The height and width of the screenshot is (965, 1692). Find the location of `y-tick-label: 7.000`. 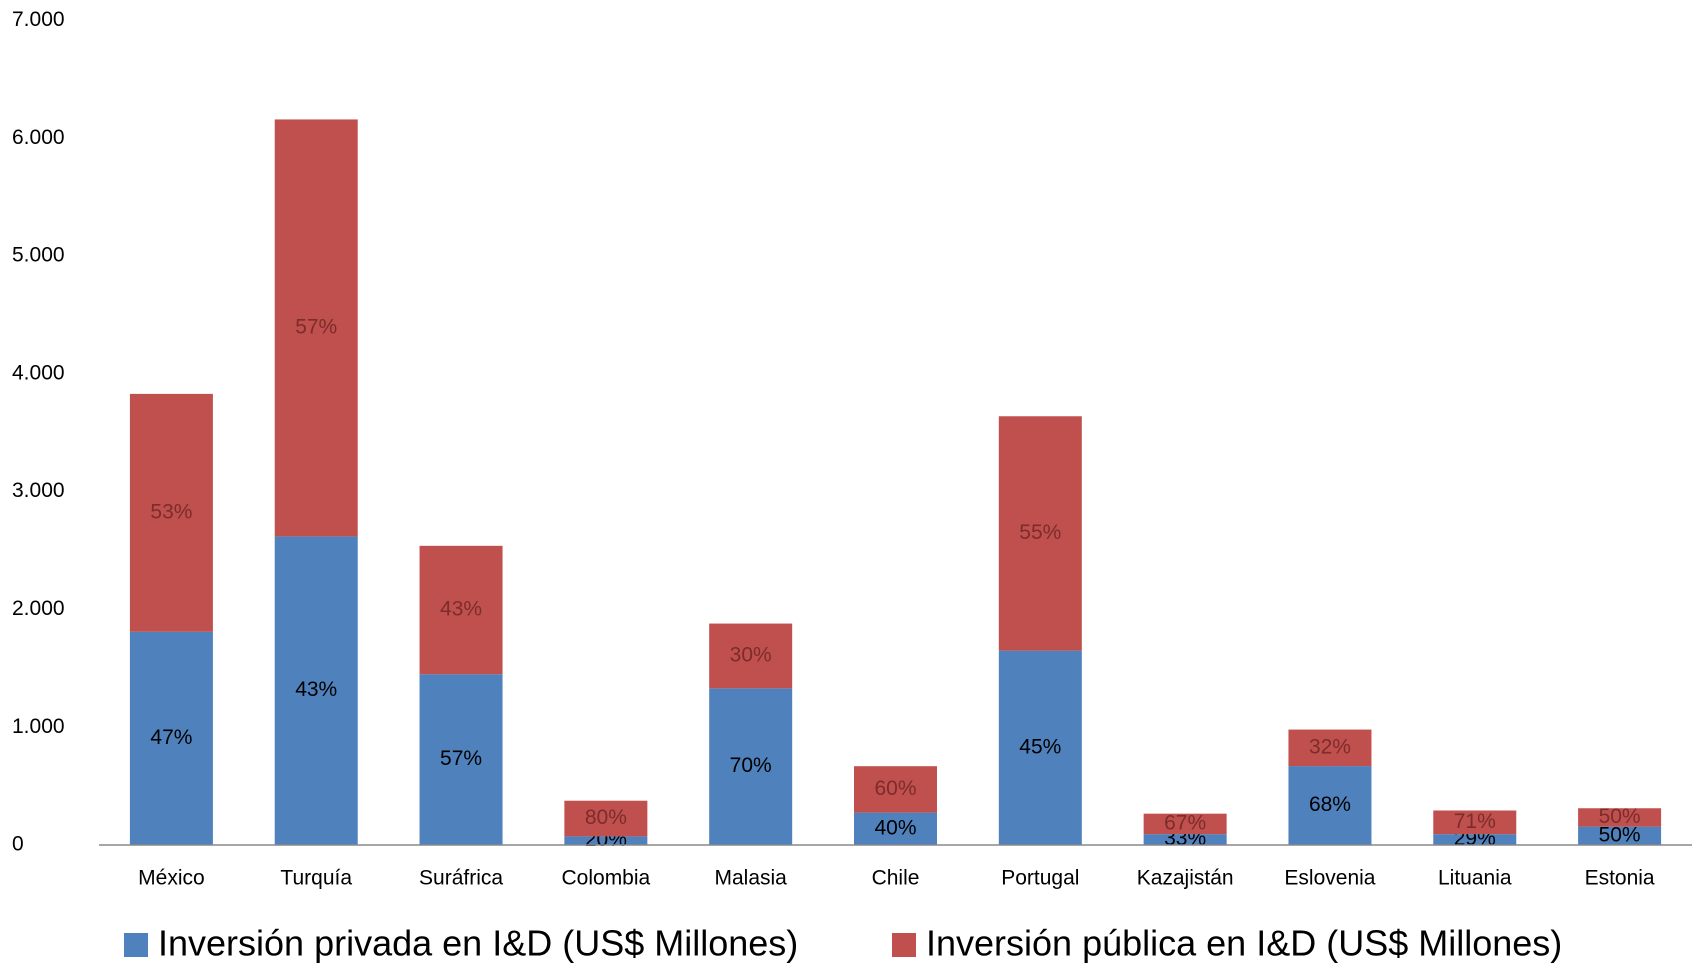

y-tick-label: 7.000 is located at coordinates (38, 19).